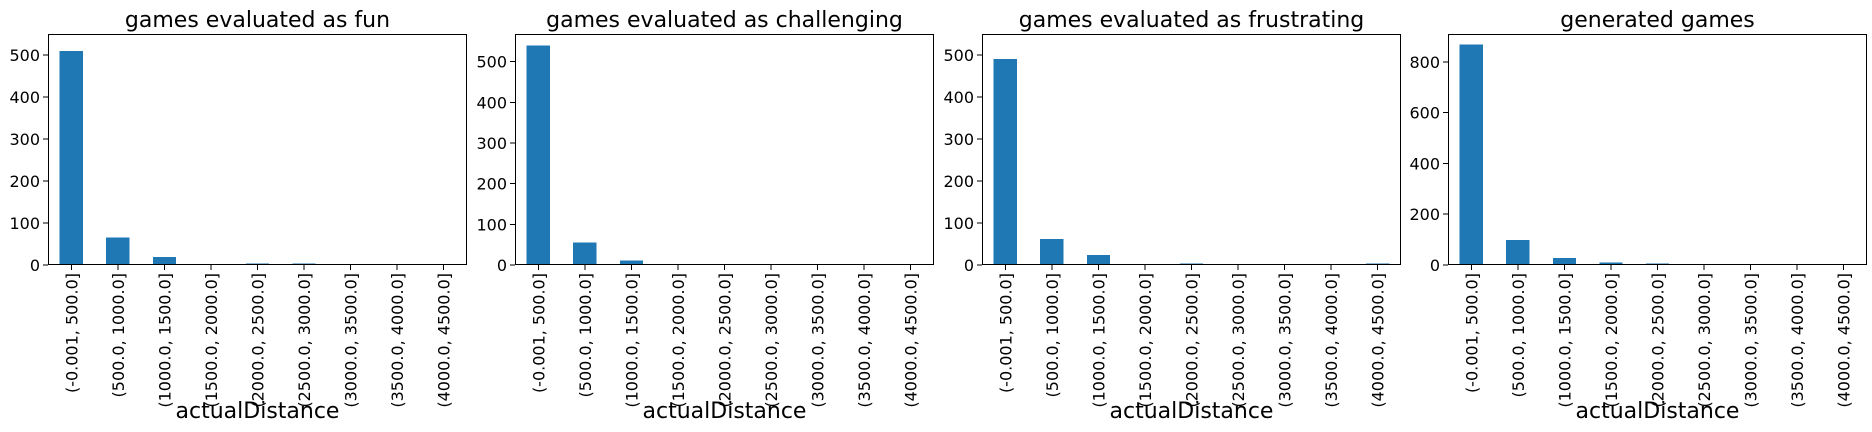  Describe the element at coordinates (1424, 62) in the screenshot. I see `y-tick-label: 800` at that location.